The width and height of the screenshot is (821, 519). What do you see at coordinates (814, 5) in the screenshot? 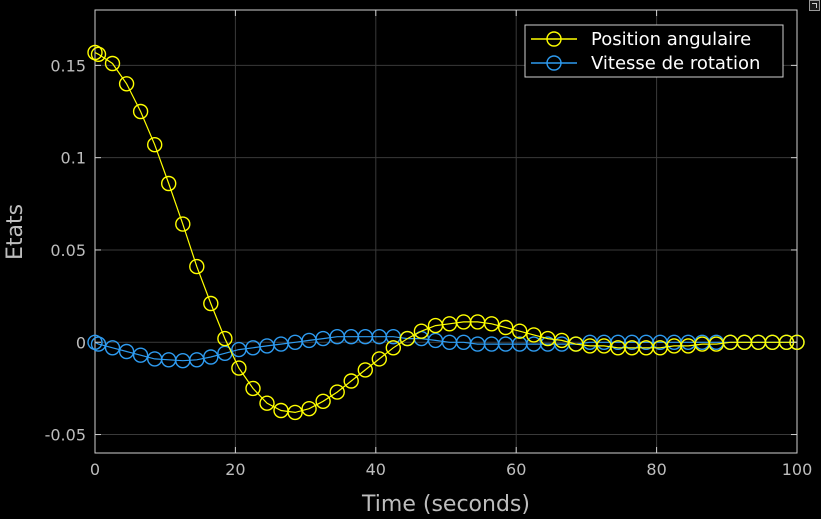
I see `expand-icon` at bounding box center [814, 5].